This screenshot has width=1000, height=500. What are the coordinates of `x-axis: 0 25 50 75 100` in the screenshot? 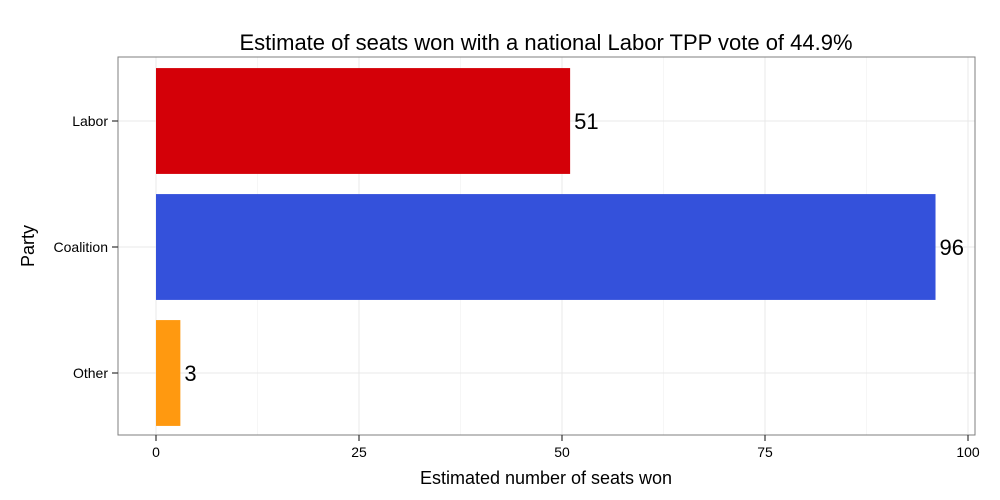 It's located at (566, 447).